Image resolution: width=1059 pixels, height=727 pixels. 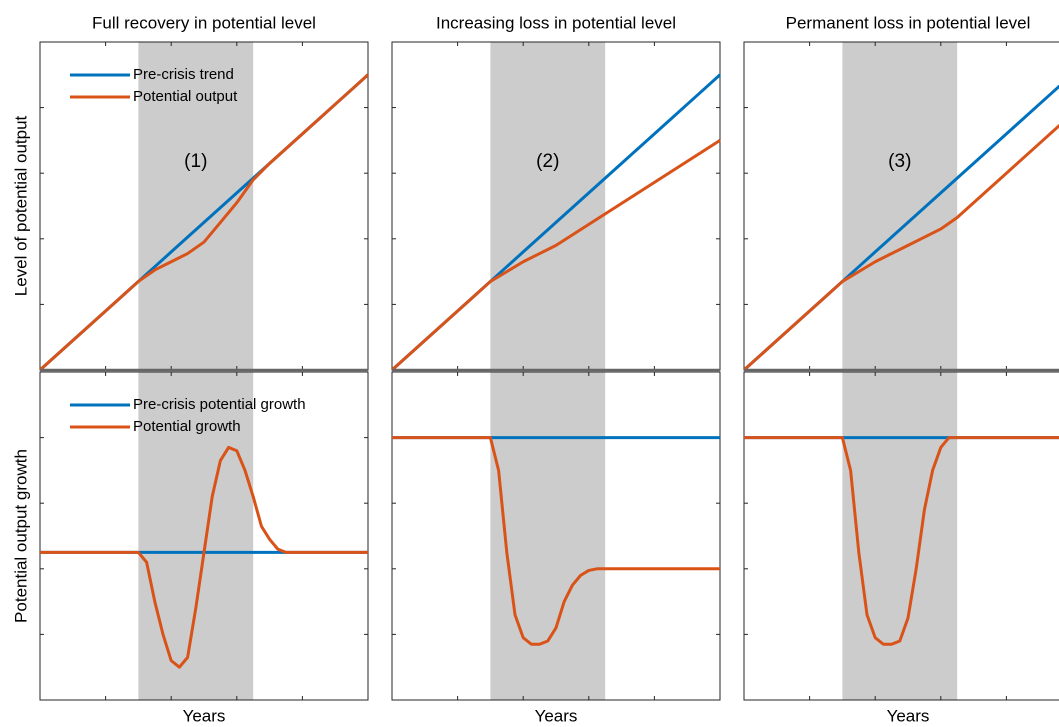 I want to click on annotation: (1), so click(x=195, y=161).